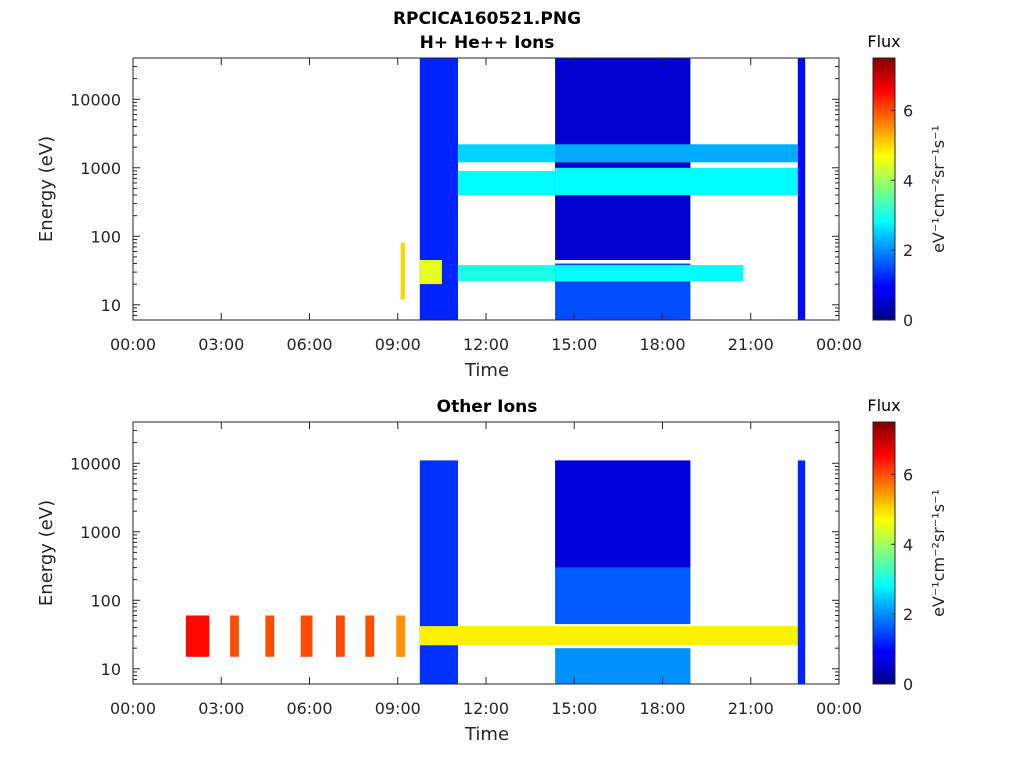 The width and height of the screenshot is (1024, 768). What do you see at coordinates (487, 43) in the screenshot?
I see `panel-title: H+ He++ Ions` at bounding box center [487, 43].